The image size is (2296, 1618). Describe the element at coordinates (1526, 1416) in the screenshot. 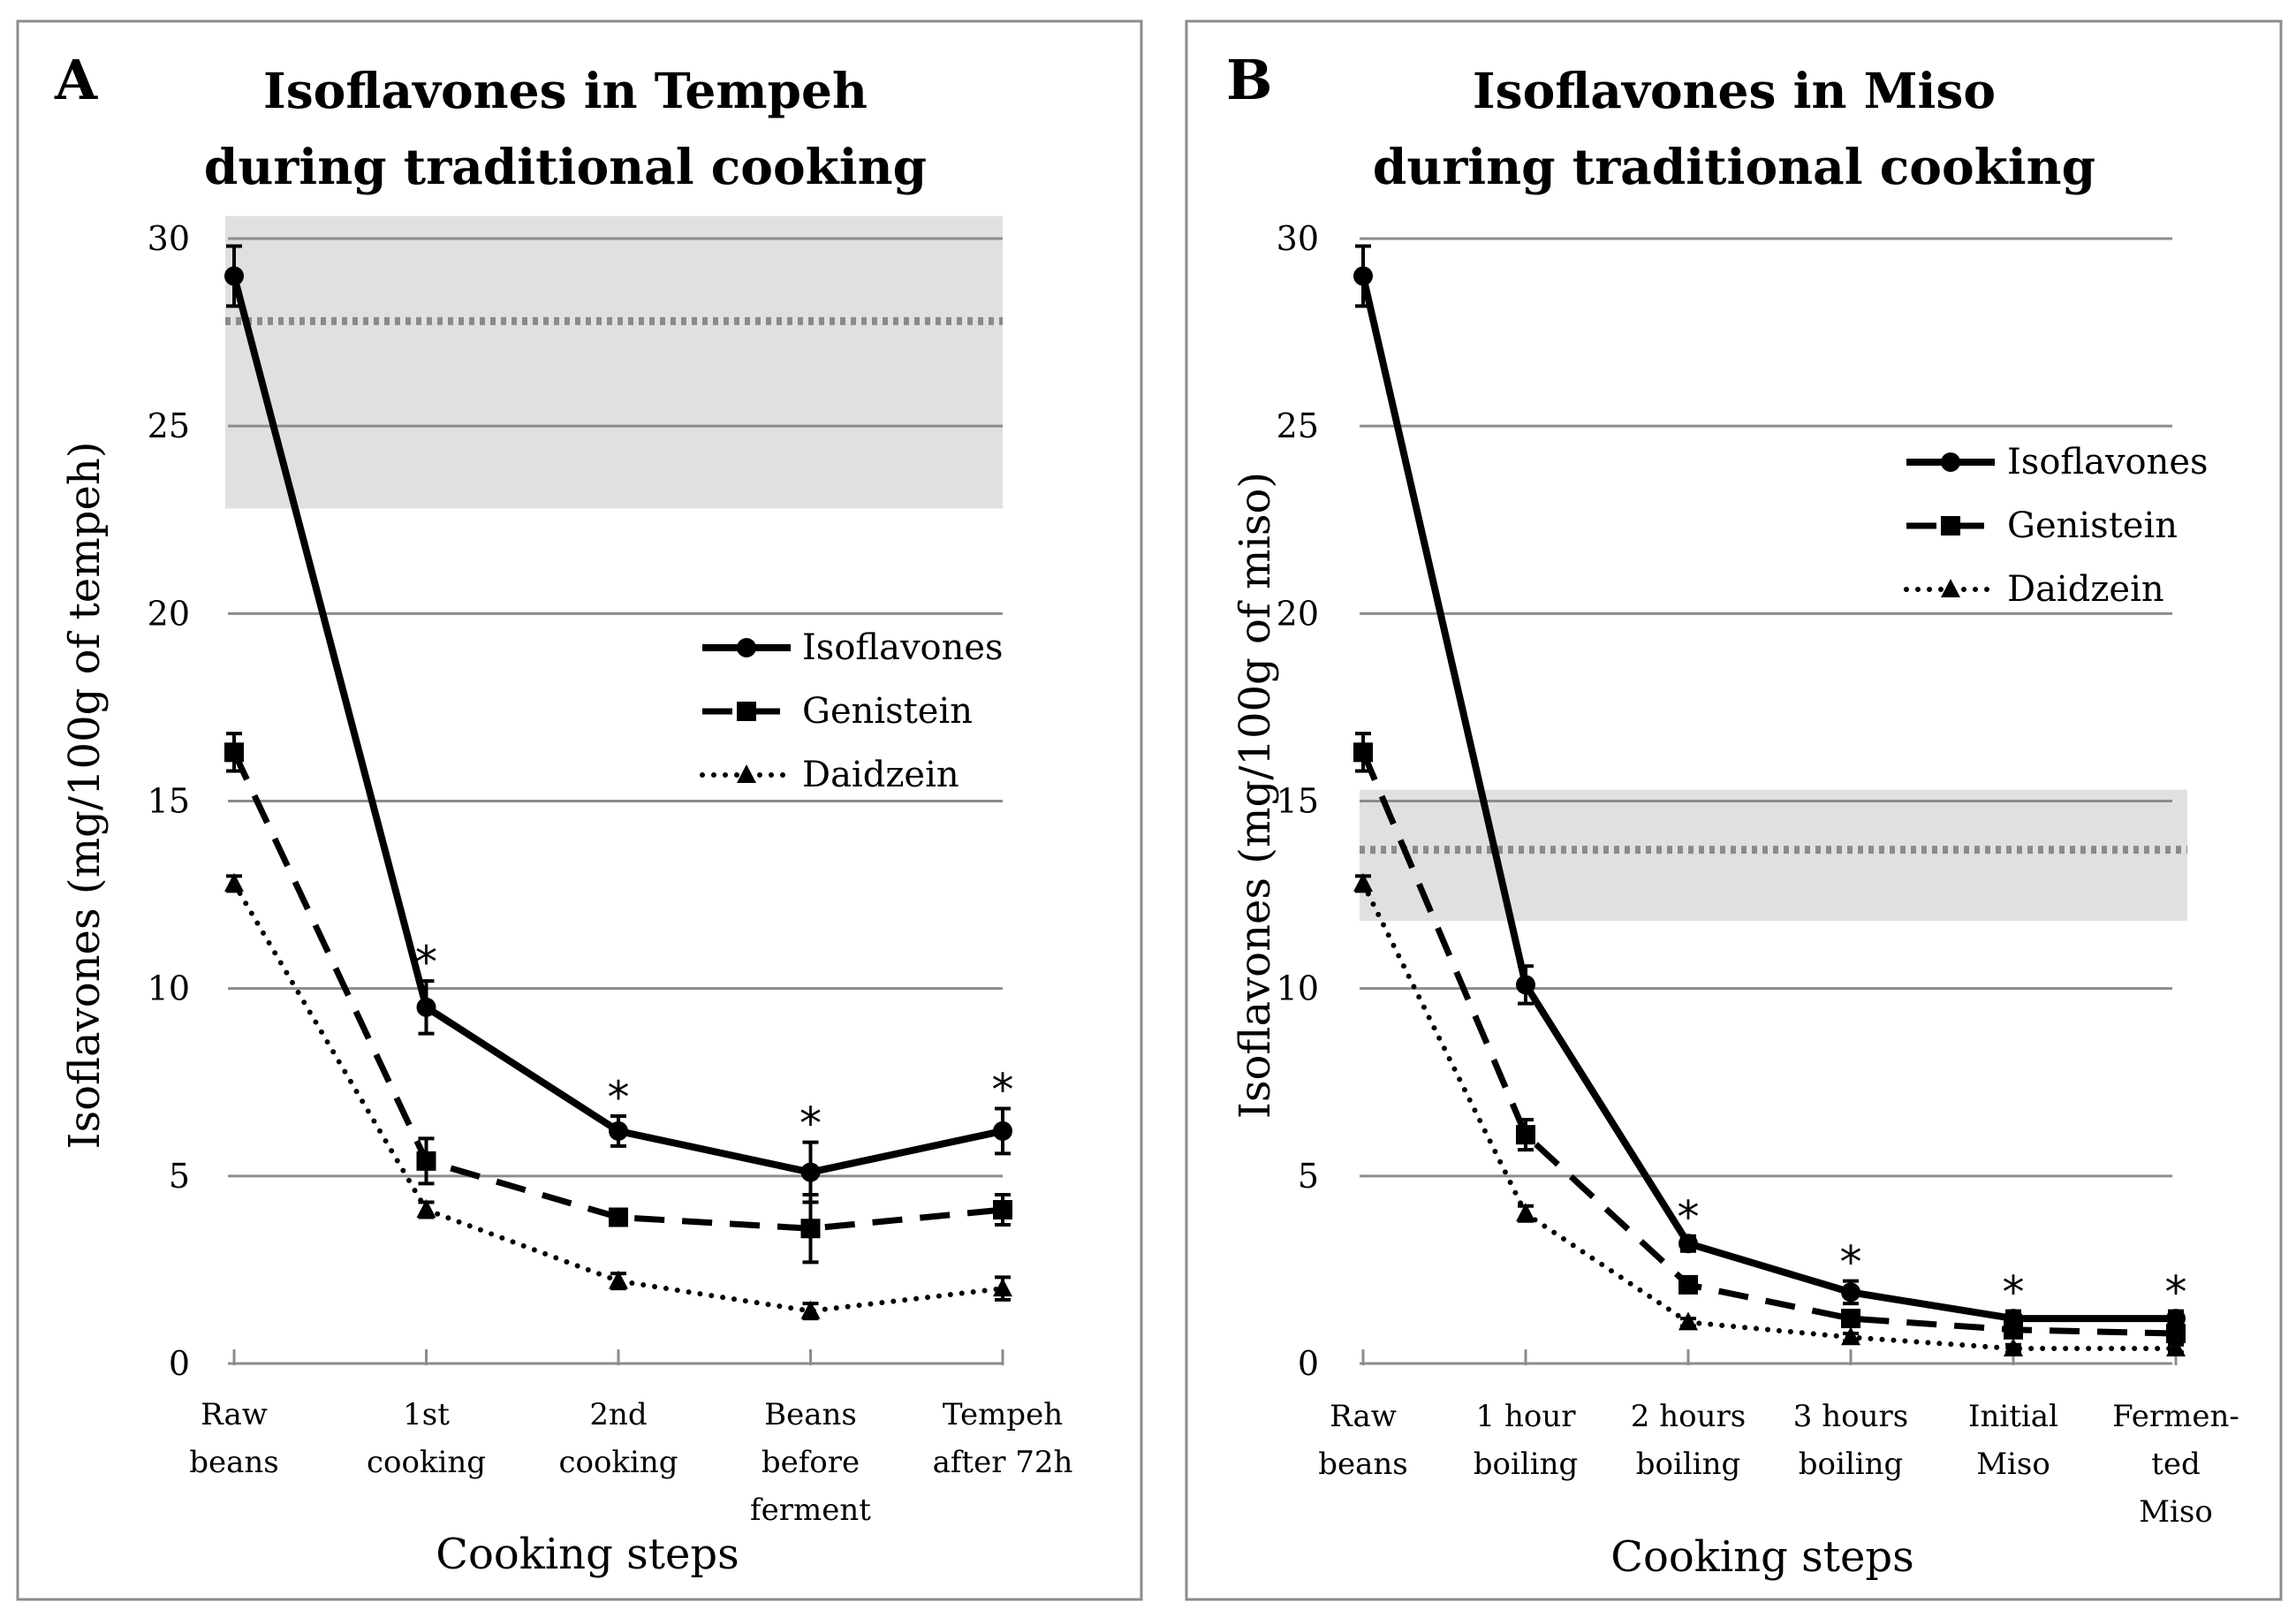

I see `x-tick-label: 1 hour` at that location.